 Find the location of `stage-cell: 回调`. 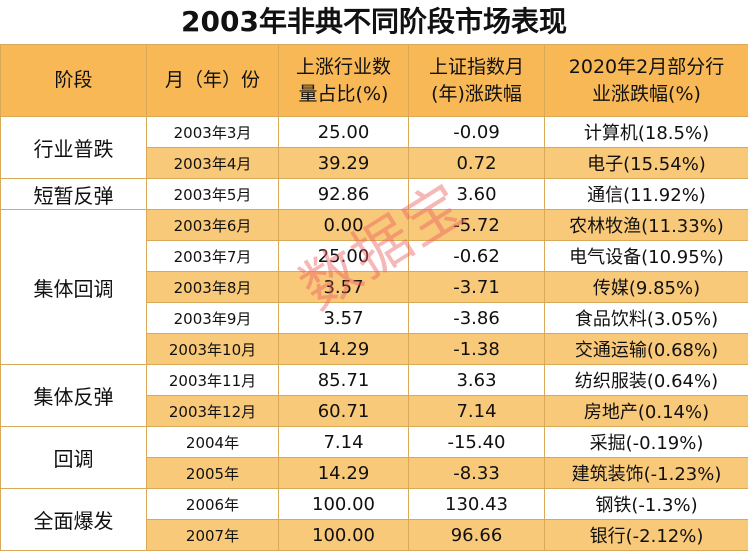

stage-cell: 回调 is located at coordinates (73, 457).